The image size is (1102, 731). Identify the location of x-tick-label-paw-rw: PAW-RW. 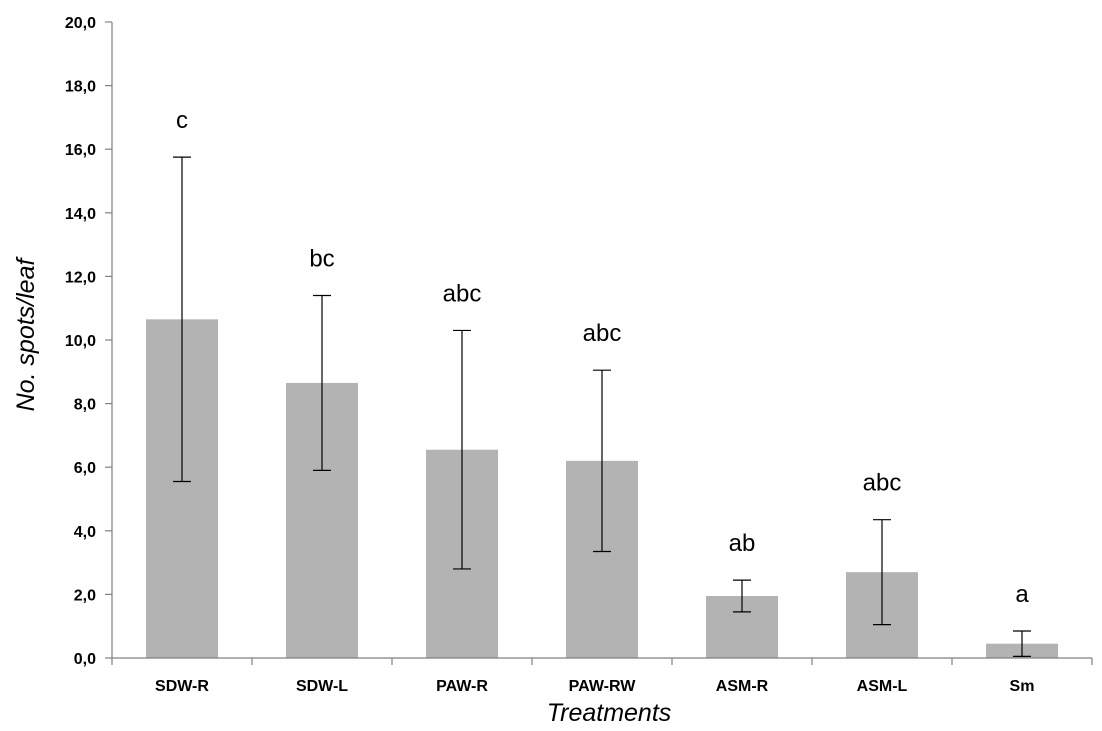
(603, 686).